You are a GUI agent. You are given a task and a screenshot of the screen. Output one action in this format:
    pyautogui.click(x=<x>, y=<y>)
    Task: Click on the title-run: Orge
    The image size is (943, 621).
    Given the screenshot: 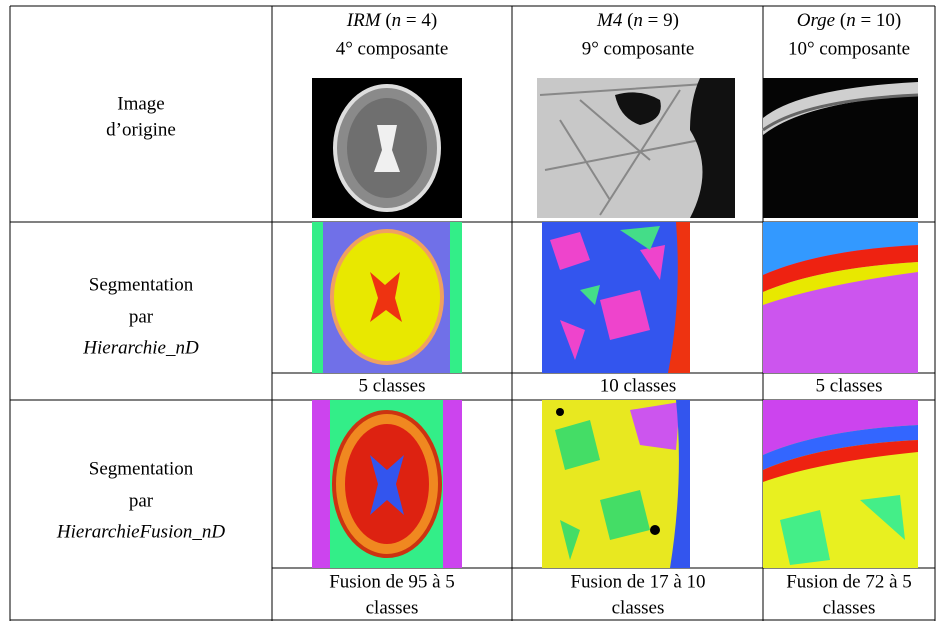 What is the action you would take?
    pyautogui.click(x=816, y=20)
    